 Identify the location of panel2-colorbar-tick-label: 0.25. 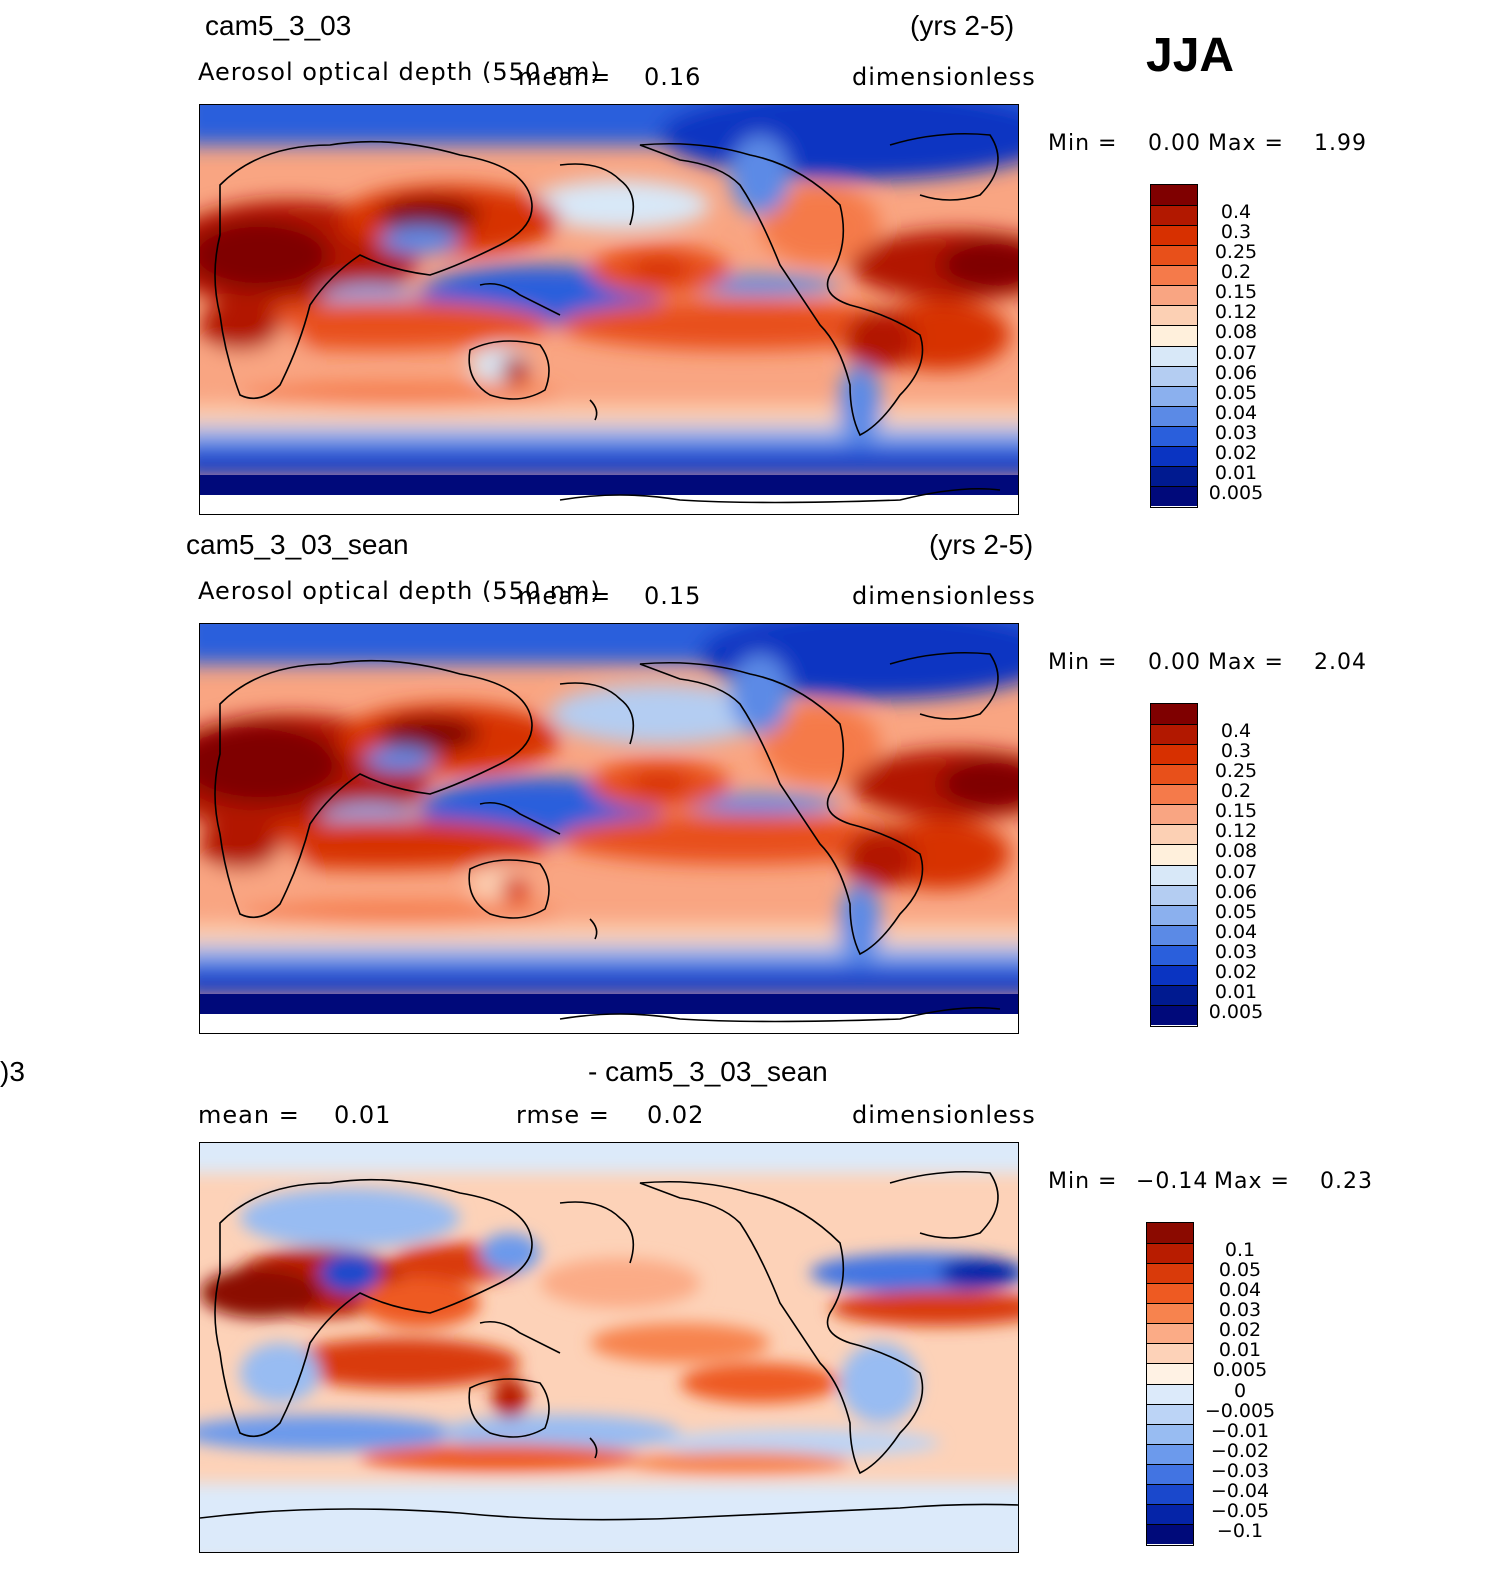
(1236, 771).